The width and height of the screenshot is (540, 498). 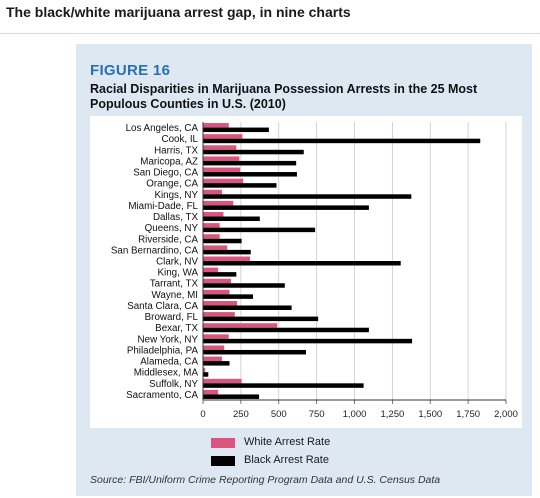 What do you see at coordinates (286, 460) in the screenshot?
I see `legend-label-black: Black Arrest Rate` at bounding box center [286, 460].